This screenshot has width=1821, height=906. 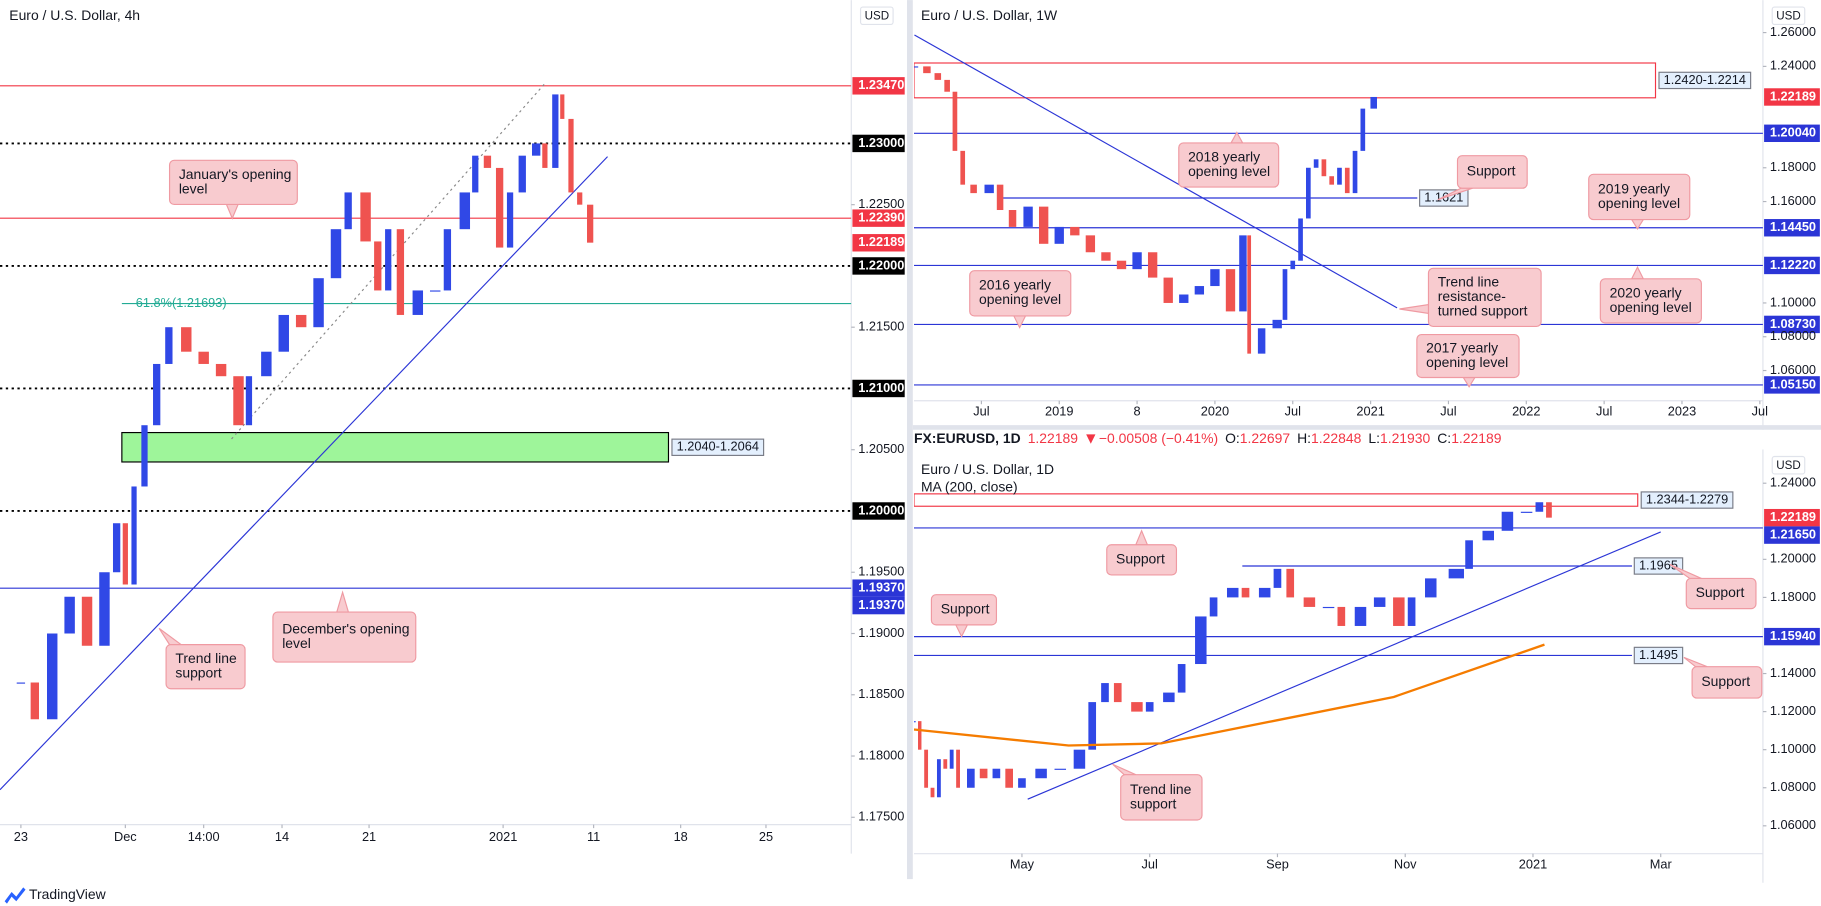 What do you see at coordinates (181, 302) in the screenshot?
I see `fib-label: 61.8%(1.21693)` at bounding box center [181, 302].